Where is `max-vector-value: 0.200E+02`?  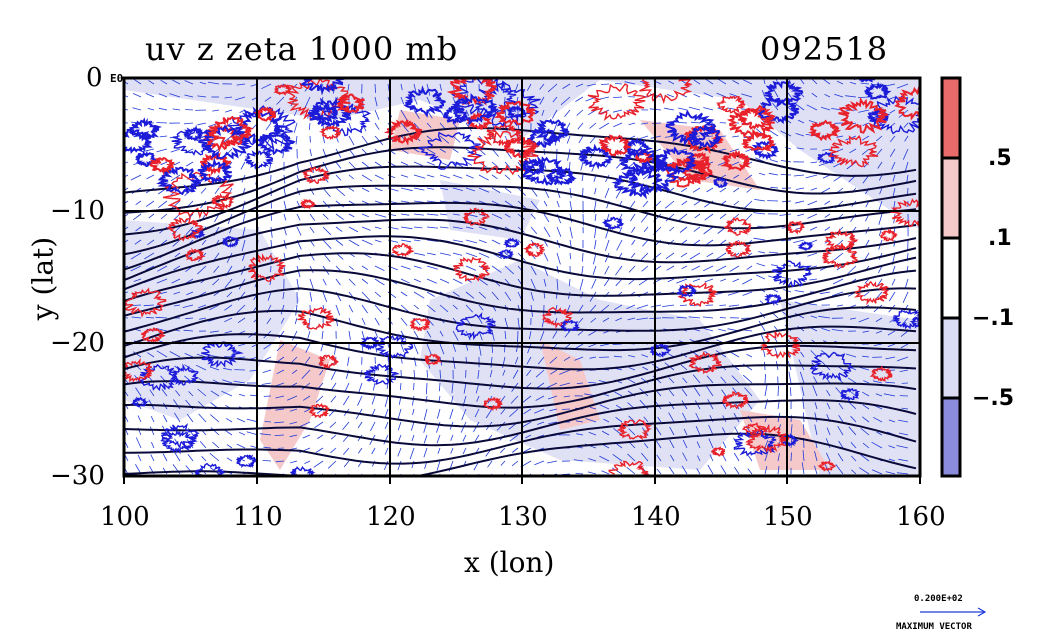 max-vector-value: 0.200E+02 is located at coordinates (938, 599).